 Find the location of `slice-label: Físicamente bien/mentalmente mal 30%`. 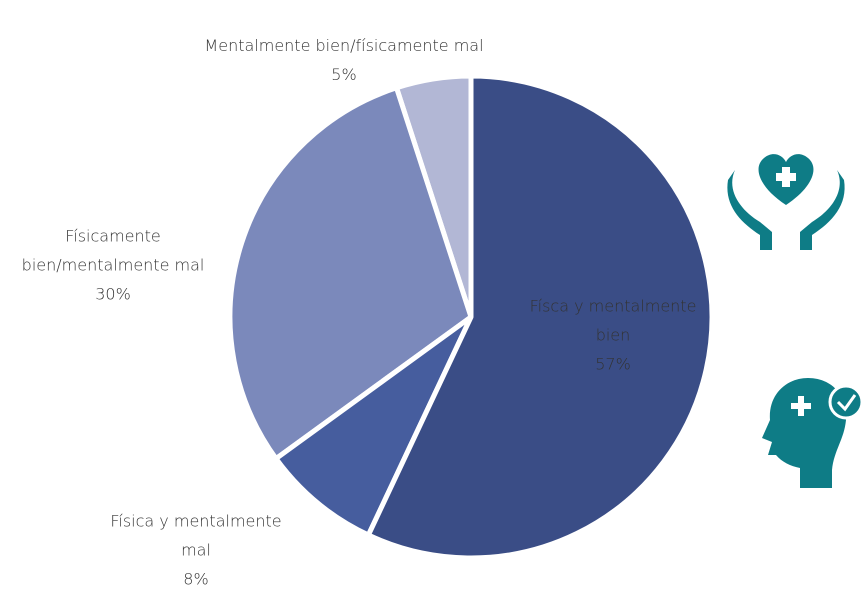

slice-label: Físicamente bien/mentalmente mal 30% is located at coordinates (113, 265).